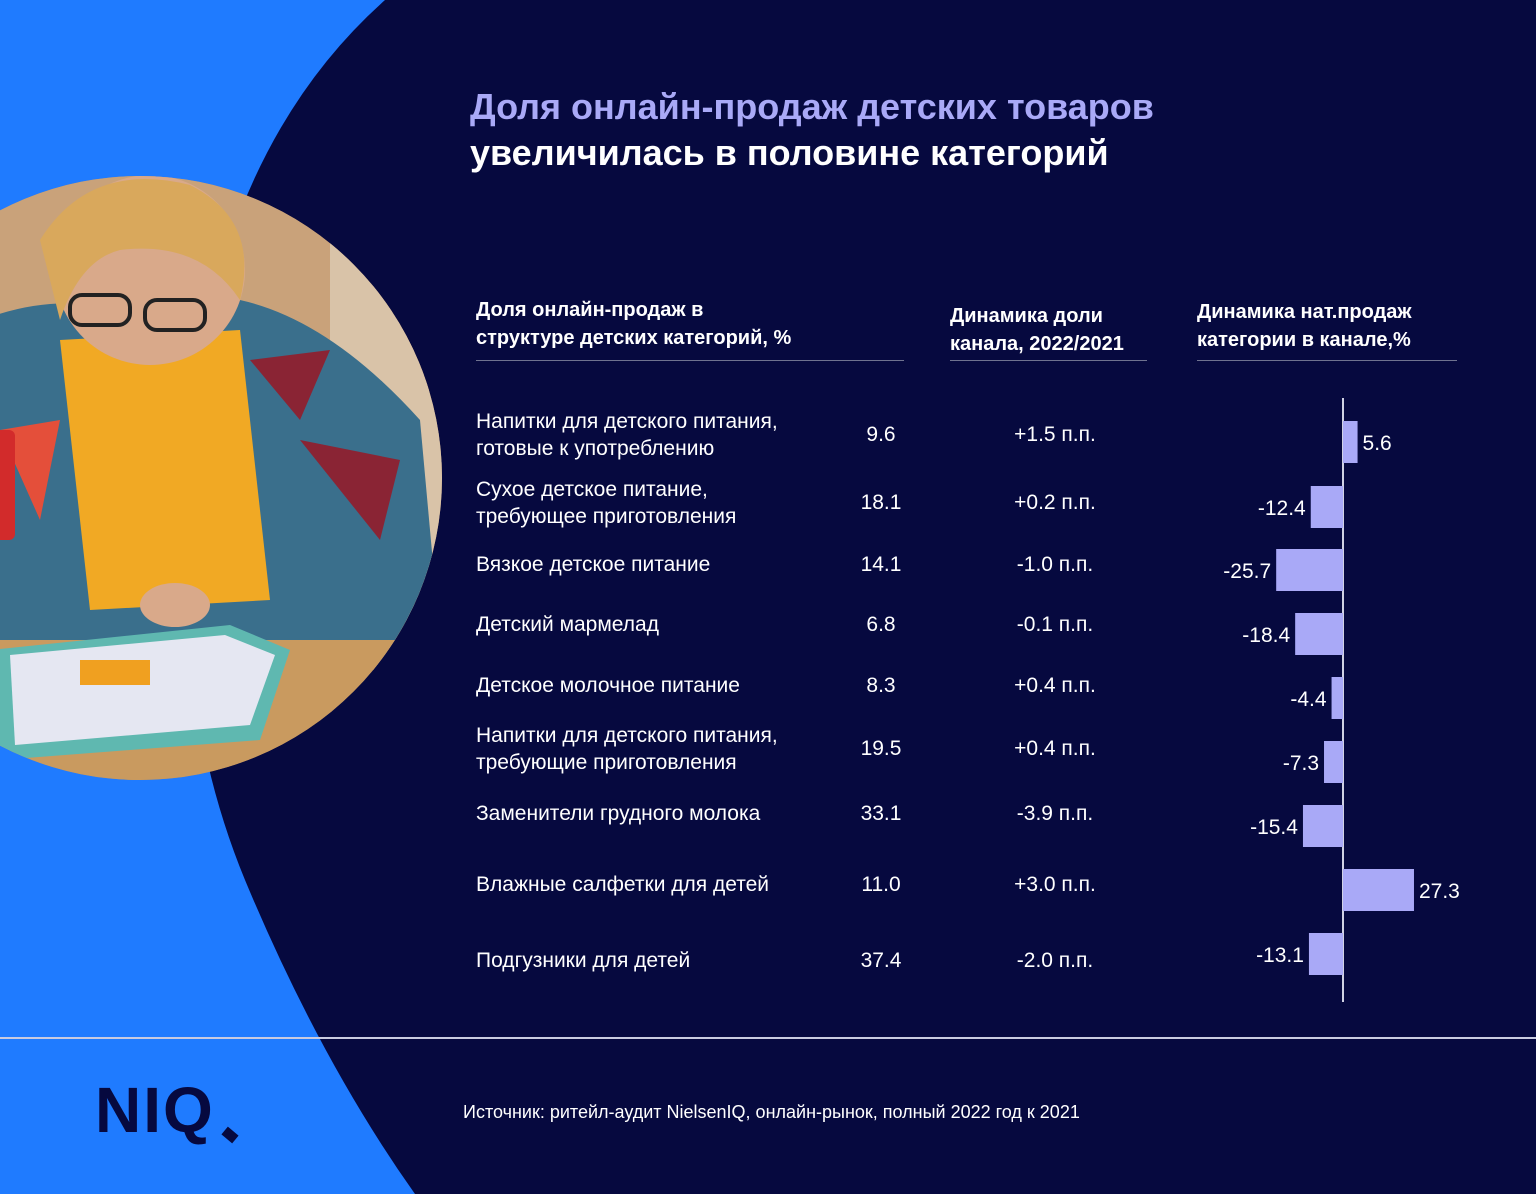 This screenshot has width=1536, height=1194. Describe the element at coordinates (812, 106) in the screenshot. I see `title-line-1: Доля онлайн-продаж детских товаров` at that location.